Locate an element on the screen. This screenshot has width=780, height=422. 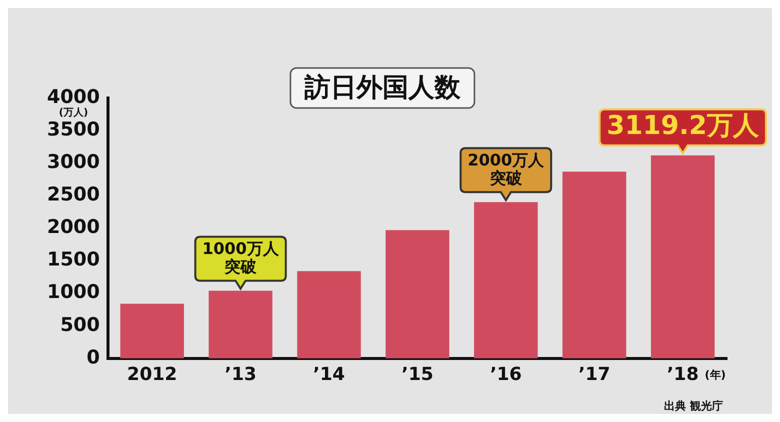
x-tick-label: ’15 is located at coordinates (417, 374).